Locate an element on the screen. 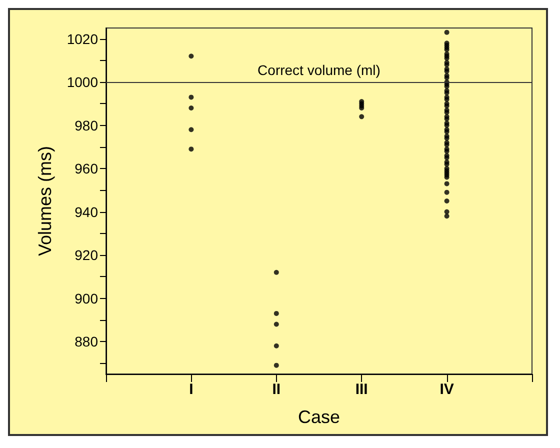  ref-line-label: Correct volume (ml) is located at coordinates (319, 70).